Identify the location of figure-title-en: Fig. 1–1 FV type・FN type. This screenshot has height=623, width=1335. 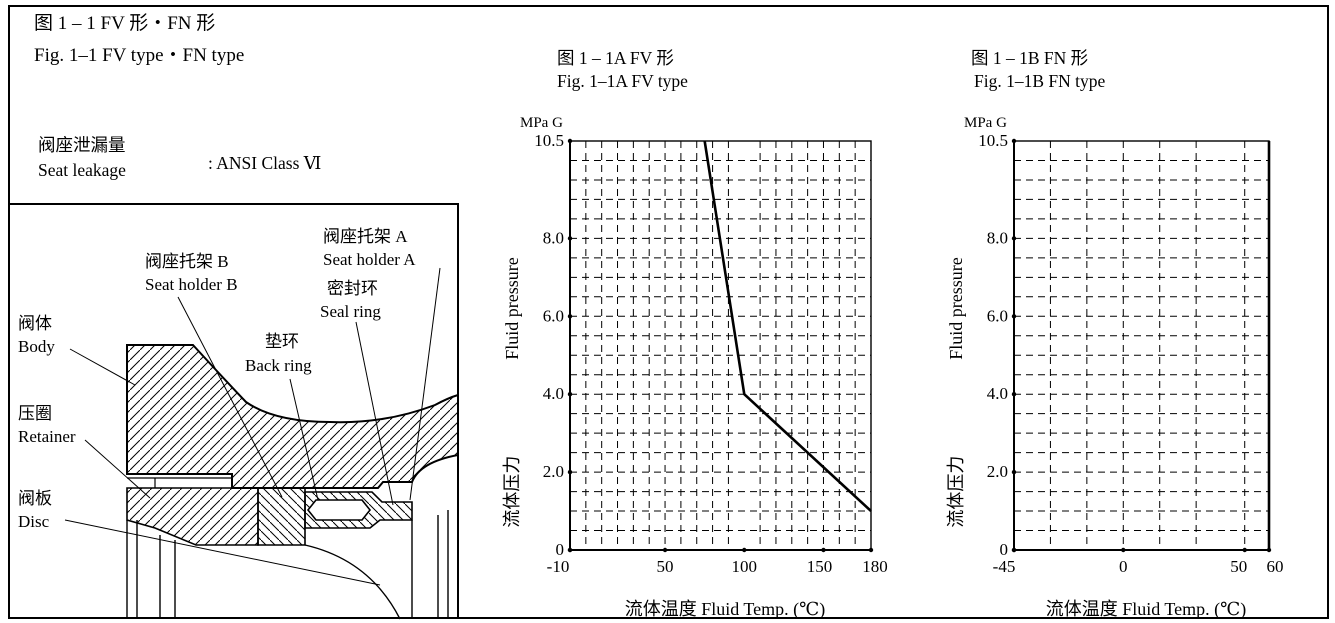
(139, 55).